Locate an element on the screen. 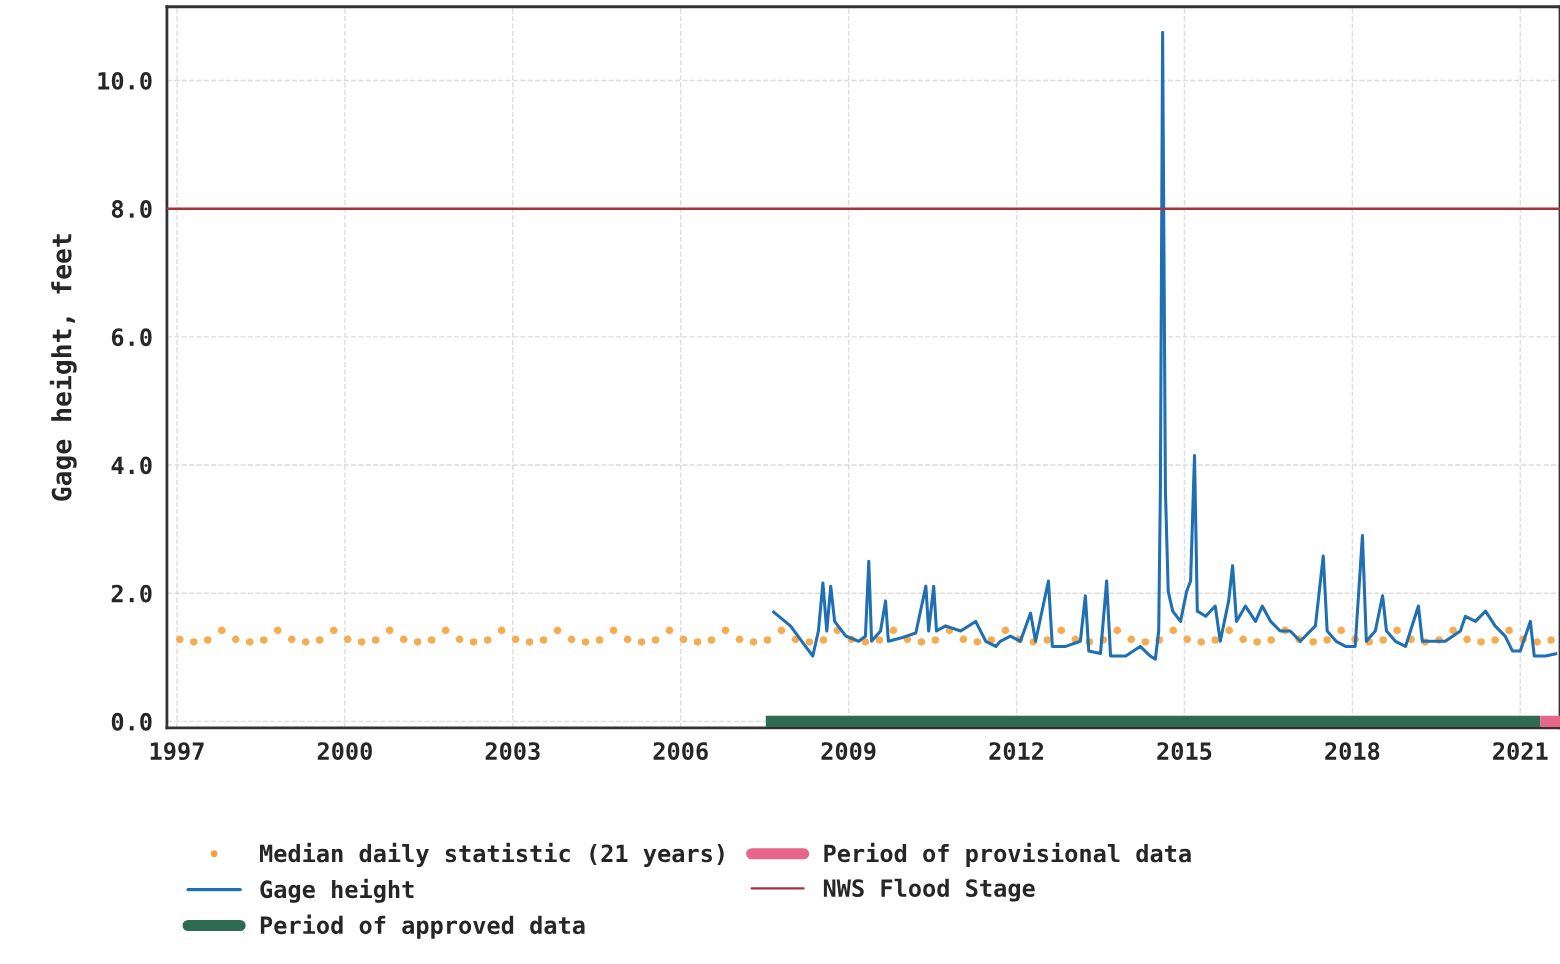  x-tick-label: 2012 is located at coordinates (1016, 751).